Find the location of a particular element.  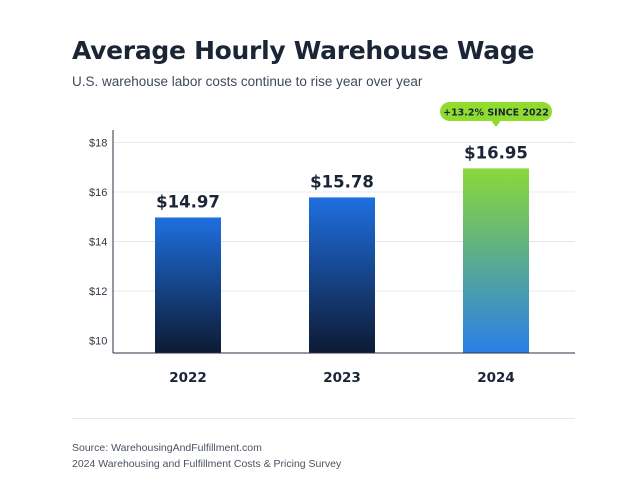

value-labels: $14.97 $15.78 $16.95 is located at coordinates (342, 177).